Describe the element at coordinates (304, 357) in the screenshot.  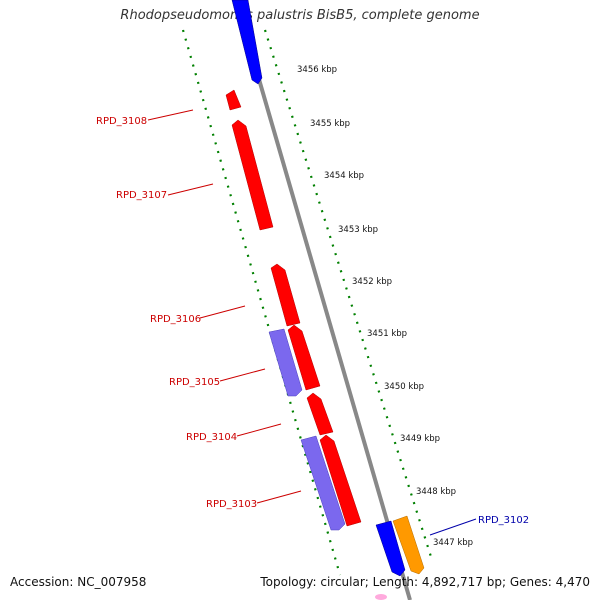
I see `gene-rpd3105-fwd-feature` at that location.